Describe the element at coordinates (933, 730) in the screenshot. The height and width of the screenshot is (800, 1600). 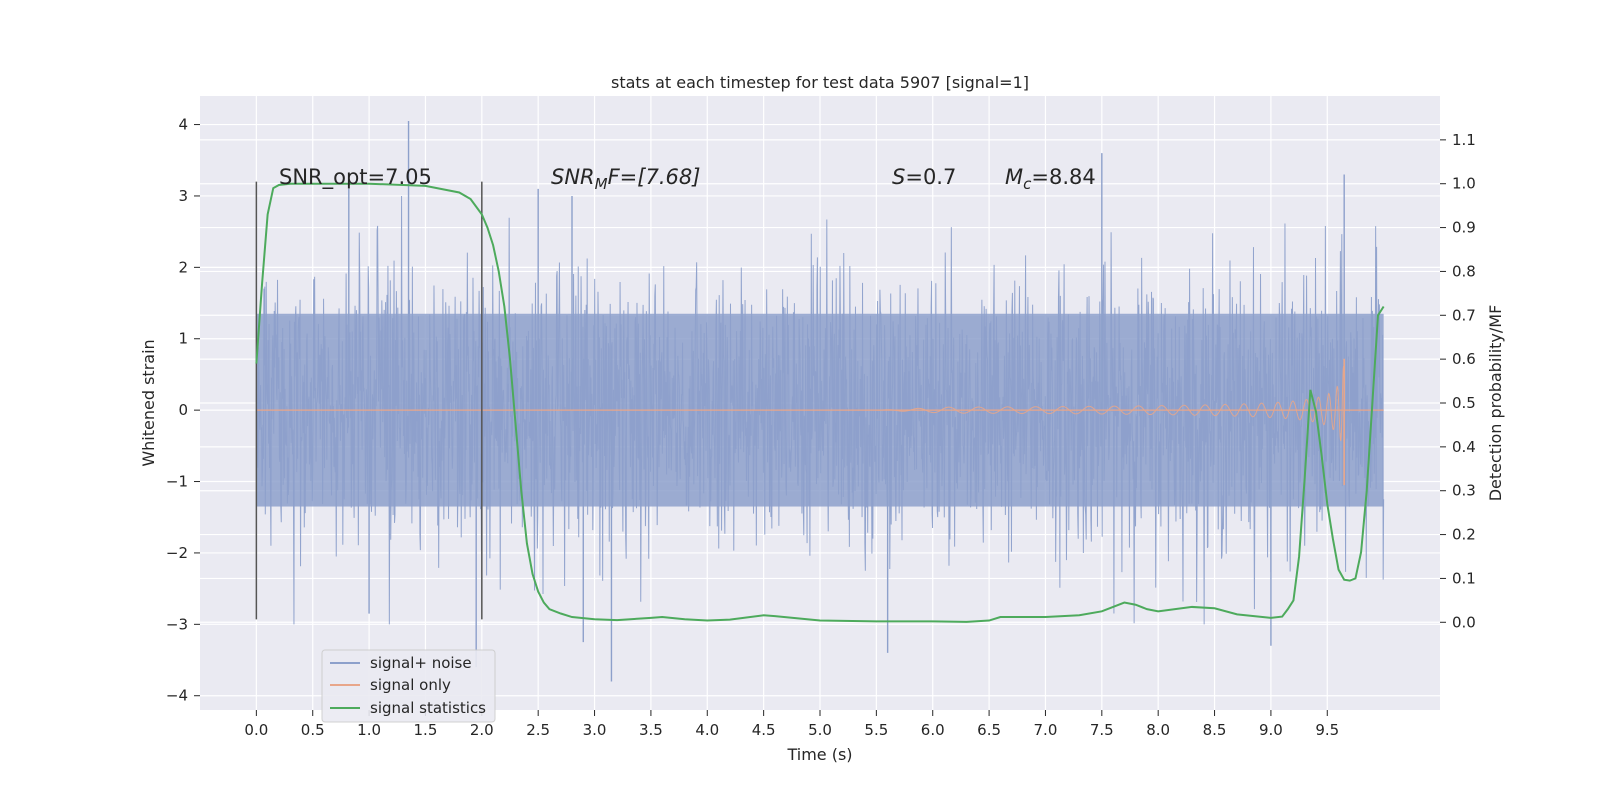
I see `x-tick-label: 6.0` at that location.